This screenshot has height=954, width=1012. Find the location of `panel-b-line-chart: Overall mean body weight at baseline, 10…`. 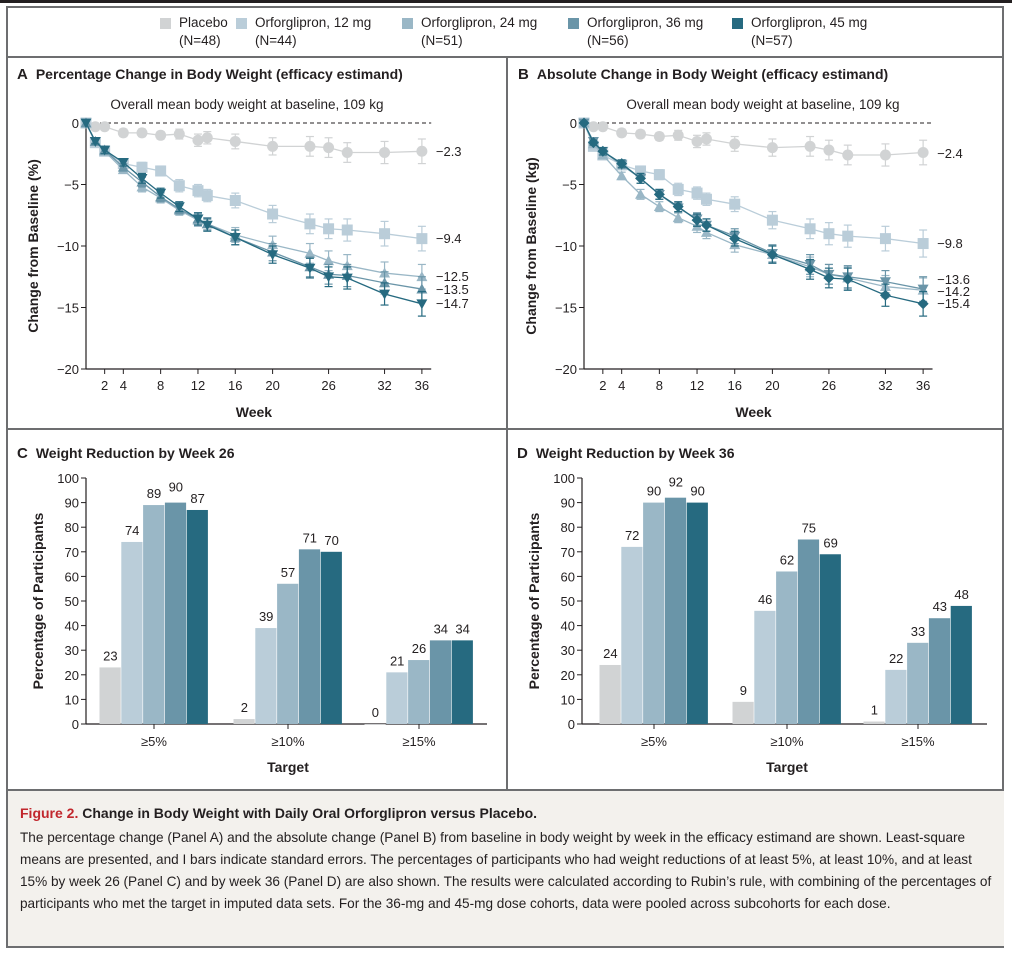

panel-b-line-chart: Overall mean body weight at baseline, 10… is located at coordinates (746, 258).